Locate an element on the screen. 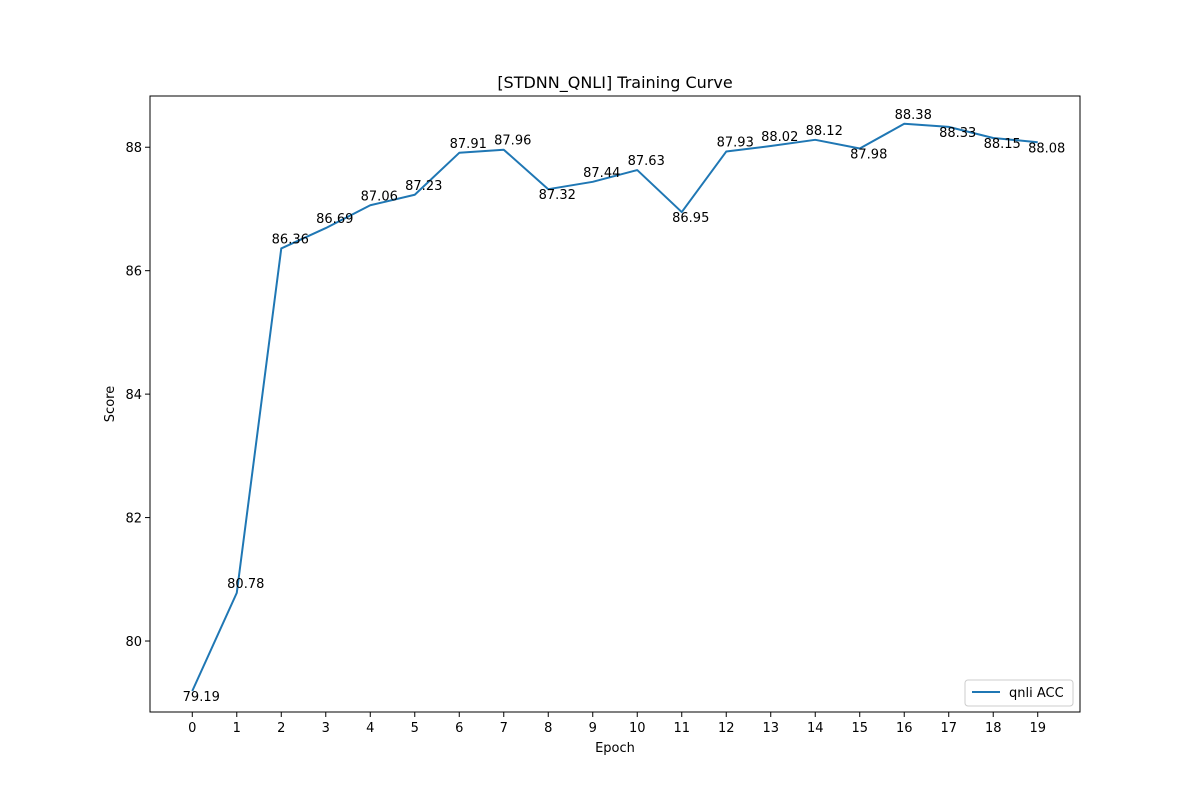 This screenshot has height=800, width=1200. data-label: 88.08 is located at coordinates (1046, 148).